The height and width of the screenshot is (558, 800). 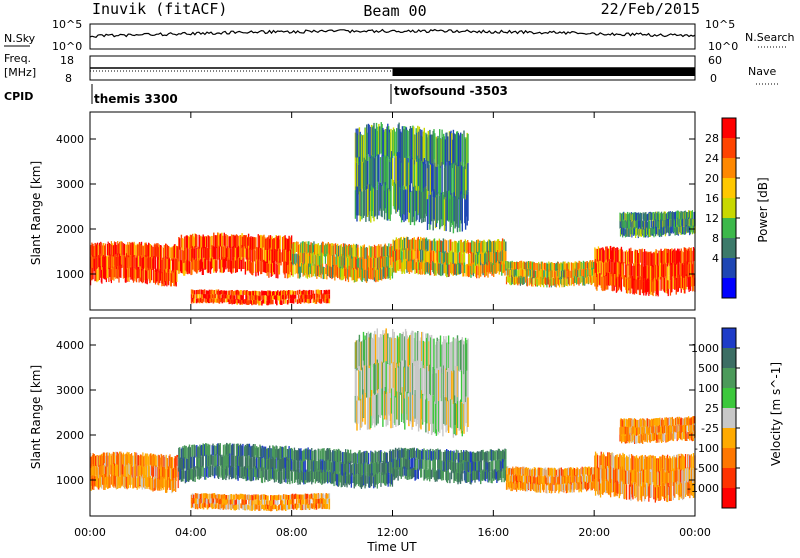 I want to click on noise-sky-trace, so click(x=392, y=34).